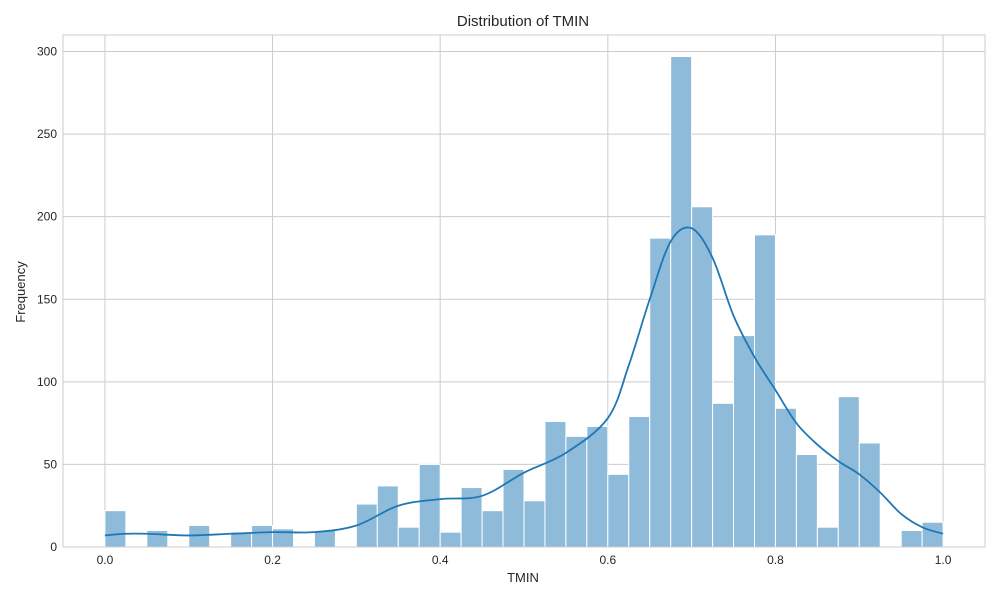 This screenshot has width=1000, height=605. Describe the element at coordinates (607, 560) in the screenshot. I see `x-tick-label: 0.6` at that location.